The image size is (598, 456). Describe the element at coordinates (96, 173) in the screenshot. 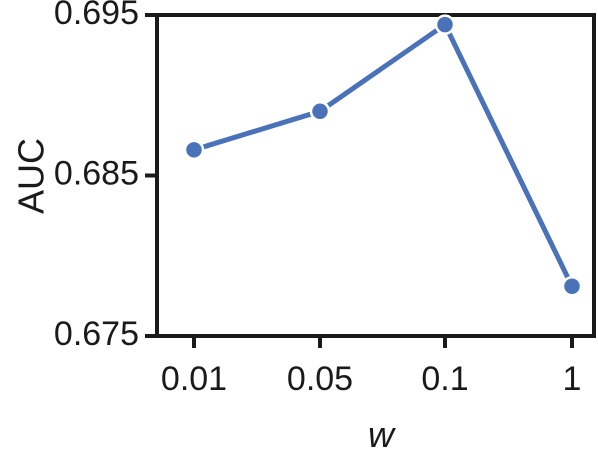

I see `y-tick-label-1: 0.685` at that location.